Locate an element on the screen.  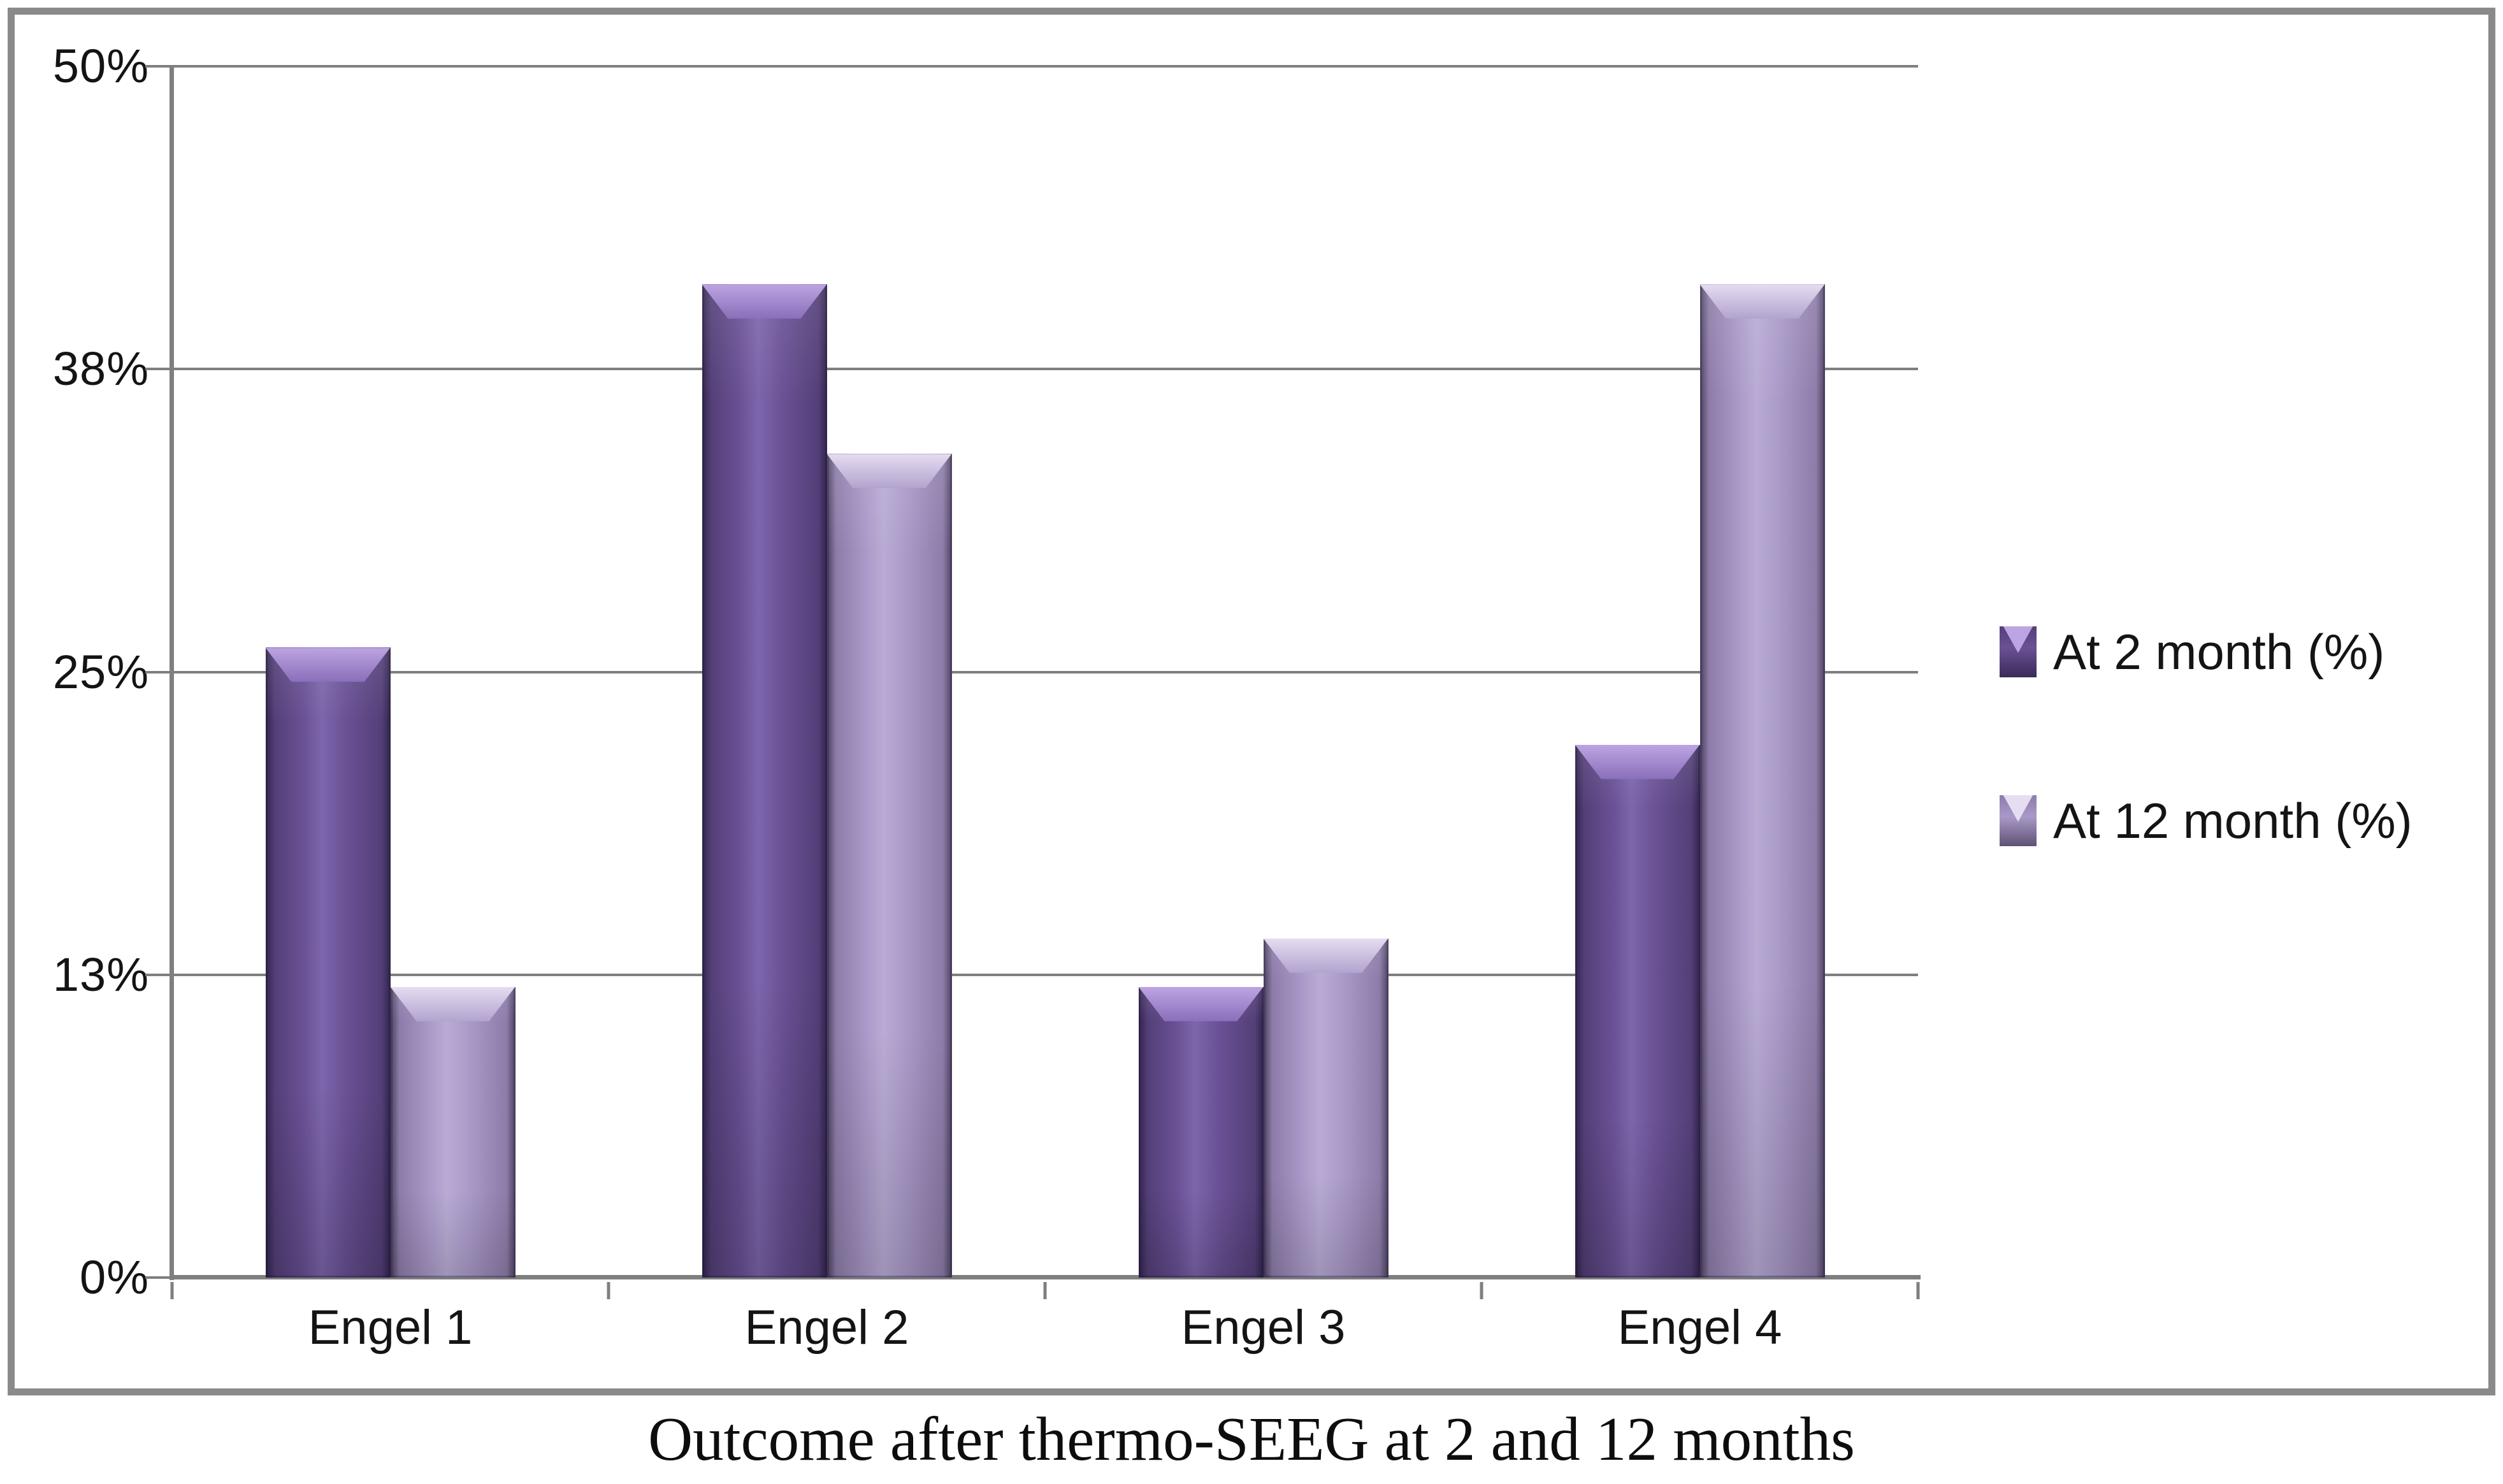
x-axis-line is located at coordinates (1045, 1277).